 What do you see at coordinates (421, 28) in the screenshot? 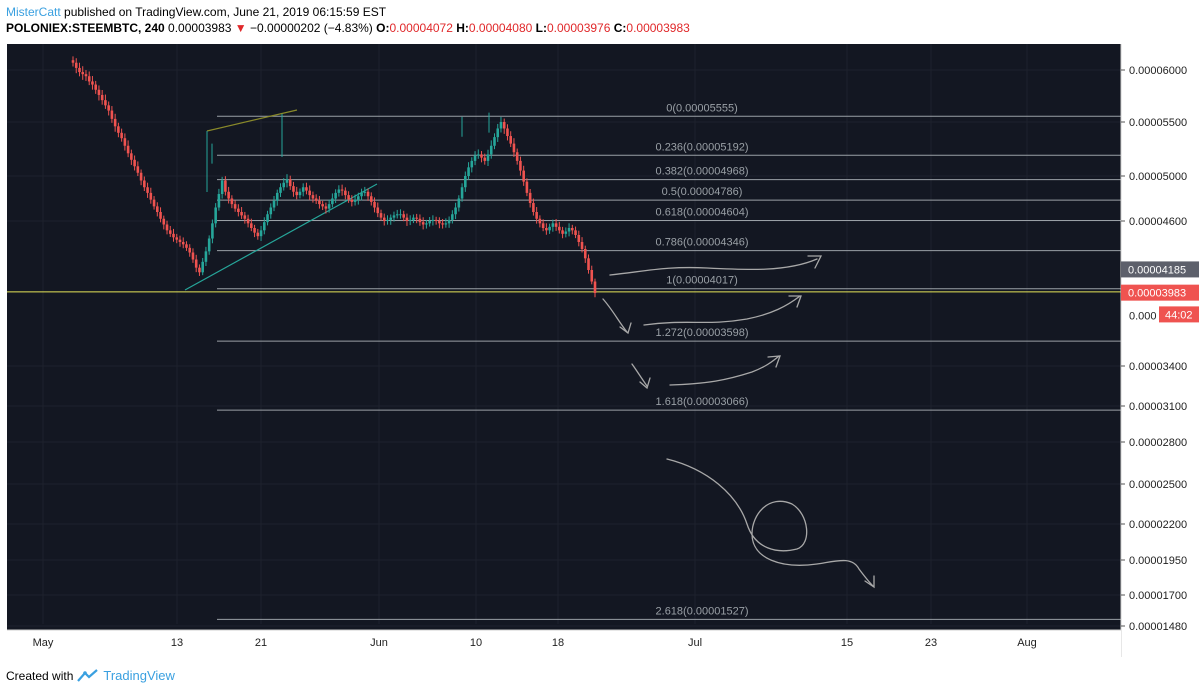
I see `open-value: 0.00004072` at bounding box center [421, 28].